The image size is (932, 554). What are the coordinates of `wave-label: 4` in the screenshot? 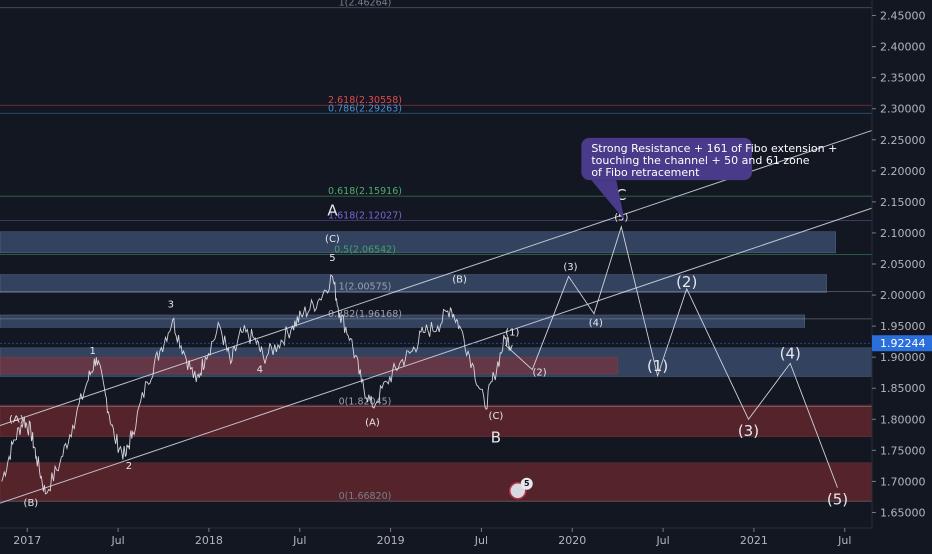 It's located at (260, 370).